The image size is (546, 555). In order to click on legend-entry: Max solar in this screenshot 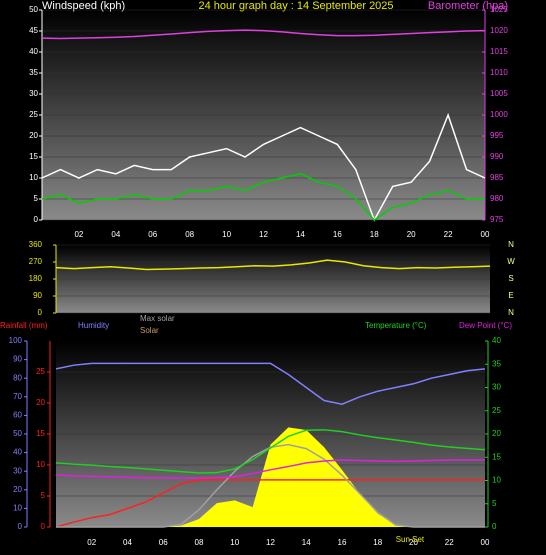, I will do `click(157, 318)`.